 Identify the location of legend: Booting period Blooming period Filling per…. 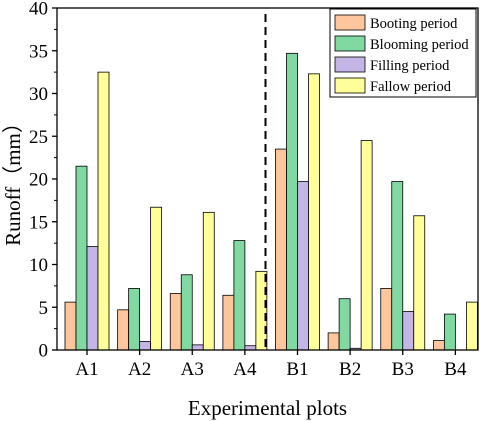
(403, 53).